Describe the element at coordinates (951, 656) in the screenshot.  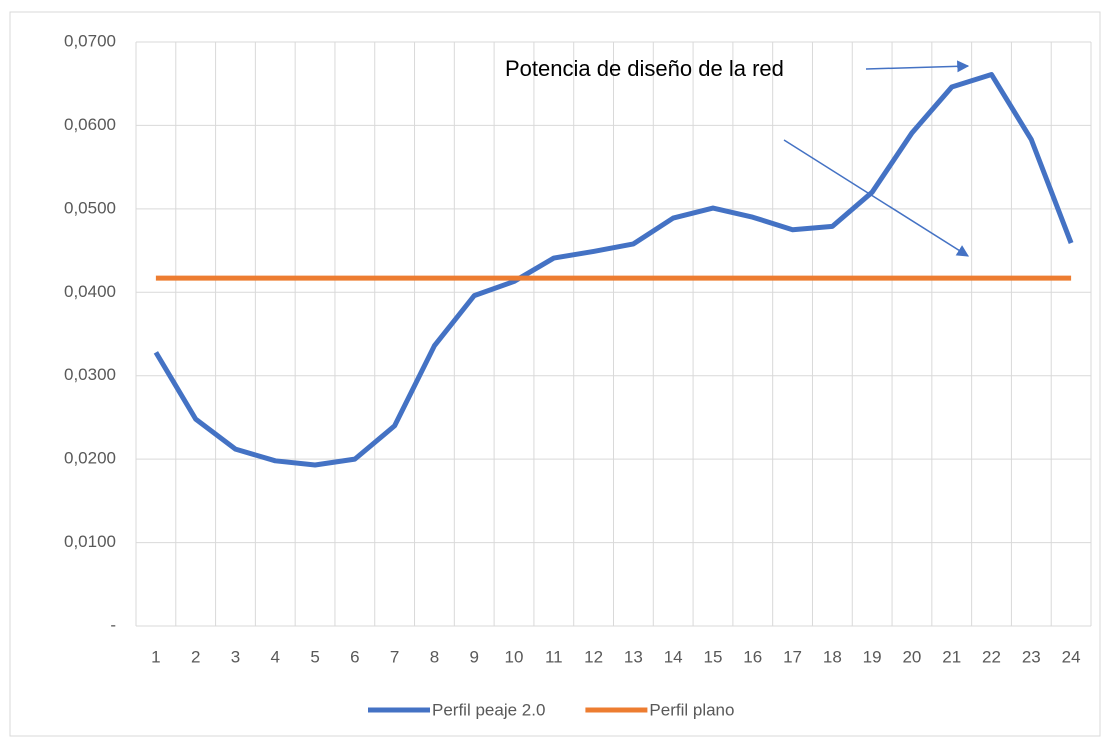
I see `x-tick-label: 21` at that location.